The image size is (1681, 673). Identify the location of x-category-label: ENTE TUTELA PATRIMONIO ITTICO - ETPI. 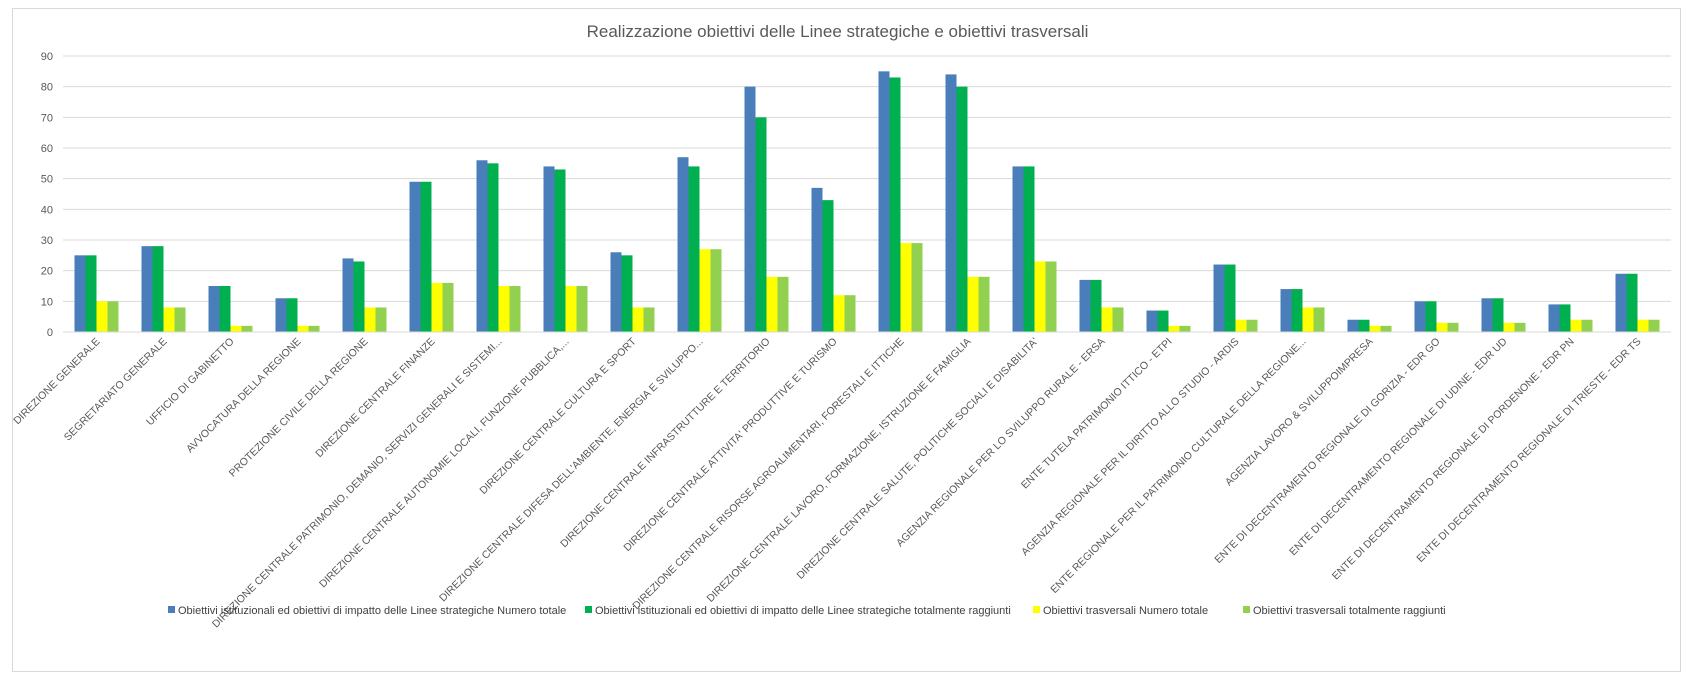
(1097, 414).